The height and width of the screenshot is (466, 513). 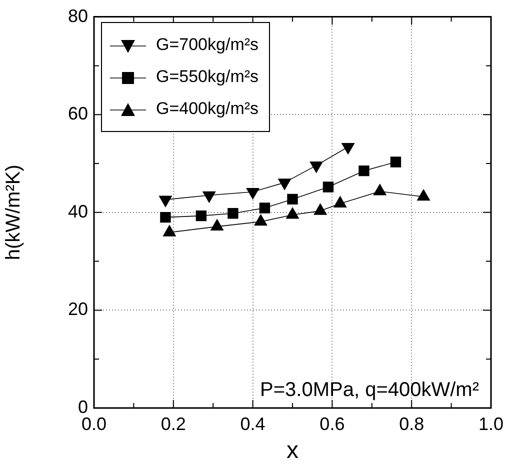 I want to click on legend-label: G=550kg/m²s, so click(x=207, y=76).